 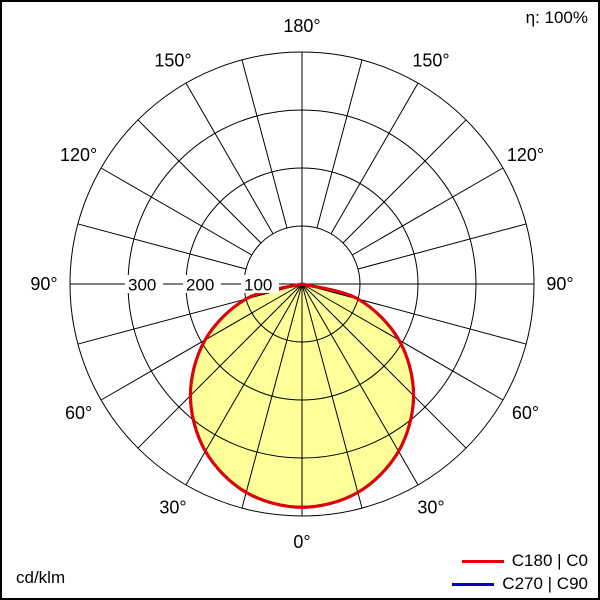 What do you see at coordinates (200, 285) in the screenshot?
I see `svg-text: 200` at bounding box center [200, 285].